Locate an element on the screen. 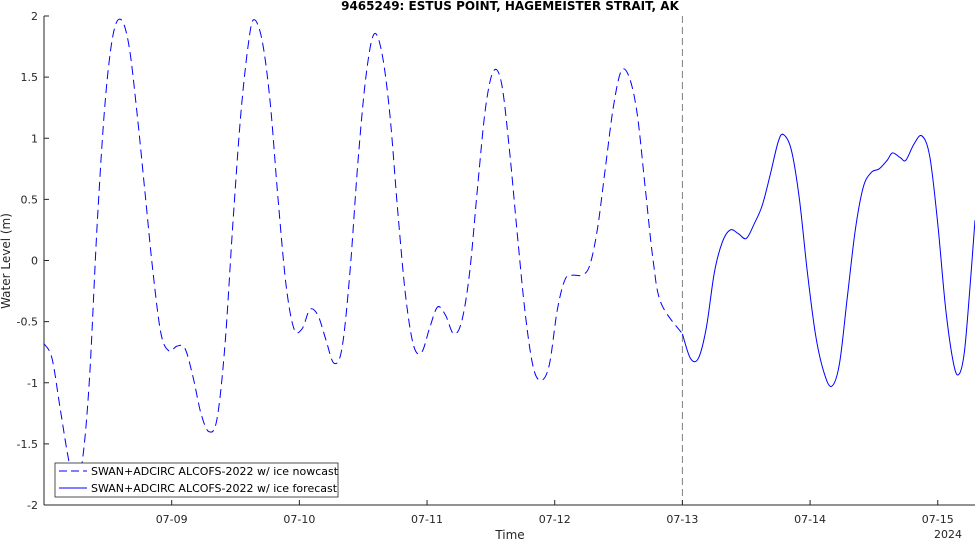 The image size is (976, 541). x-tick-label: 07-14 is located at coordinates (810, 519).